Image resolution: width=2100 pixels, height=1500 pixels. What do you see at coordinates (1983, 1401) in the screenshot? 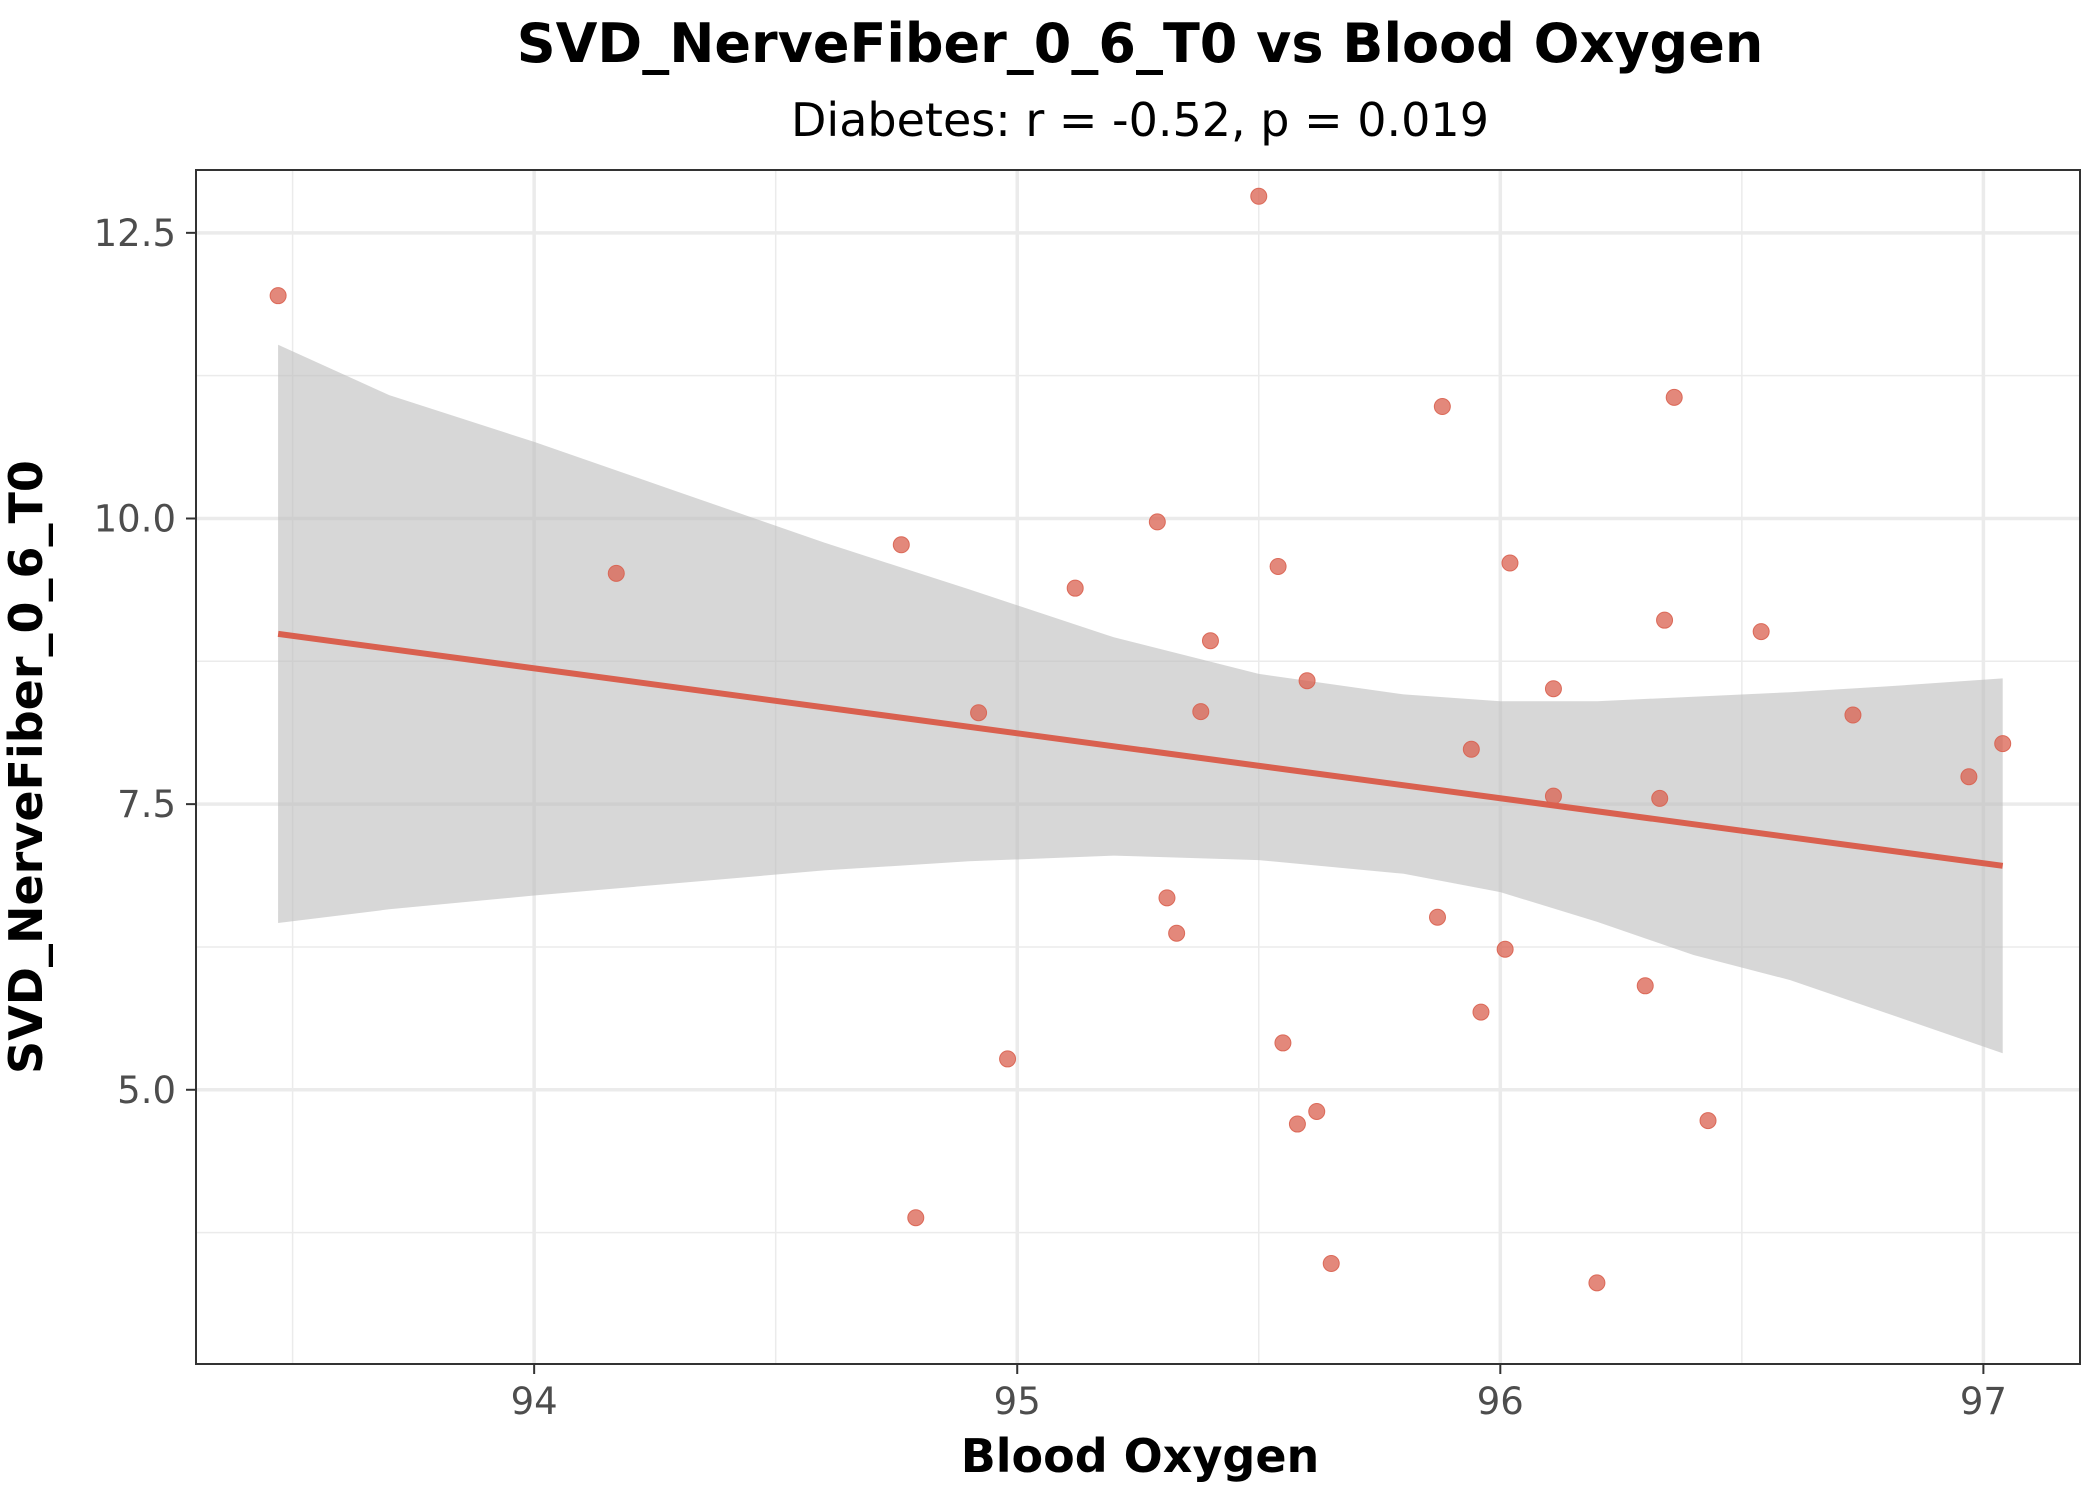
I see `x-tick-label: 97` at bounding box center [1983, 1401].